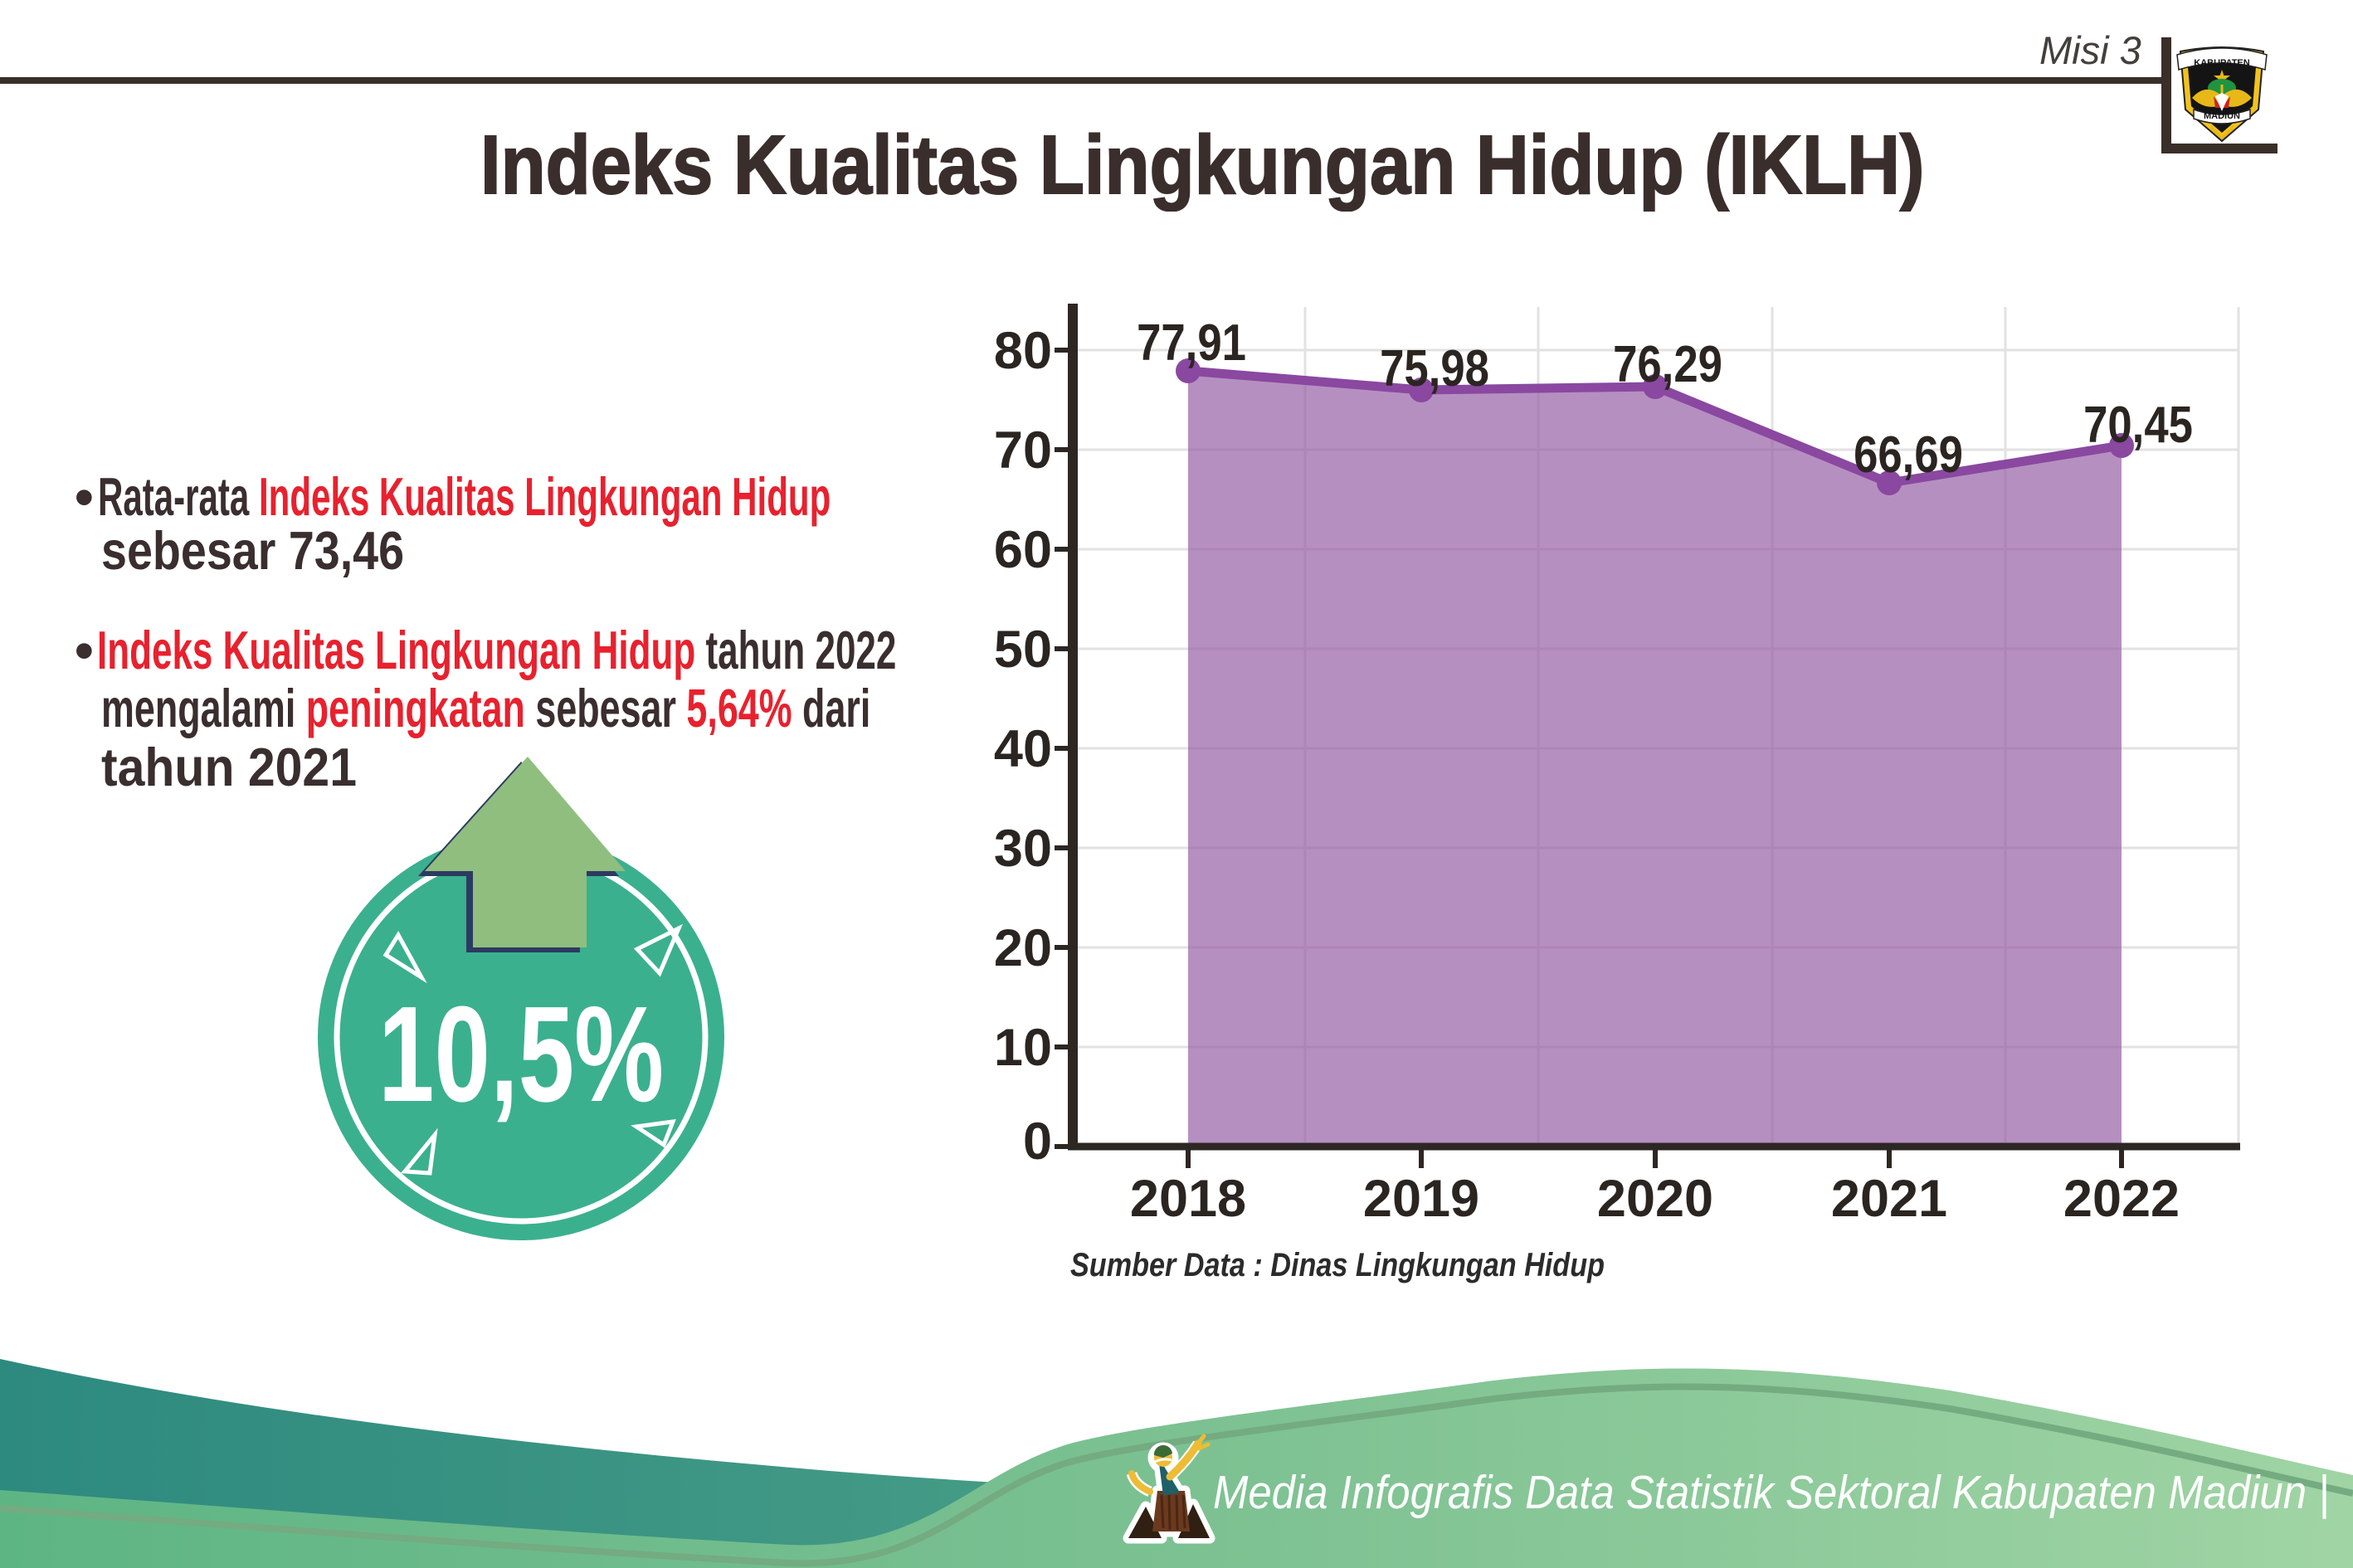 This screenshot has height=1568, width=2353. I want to click on svg-text: 70,45, so click(2138, 425).